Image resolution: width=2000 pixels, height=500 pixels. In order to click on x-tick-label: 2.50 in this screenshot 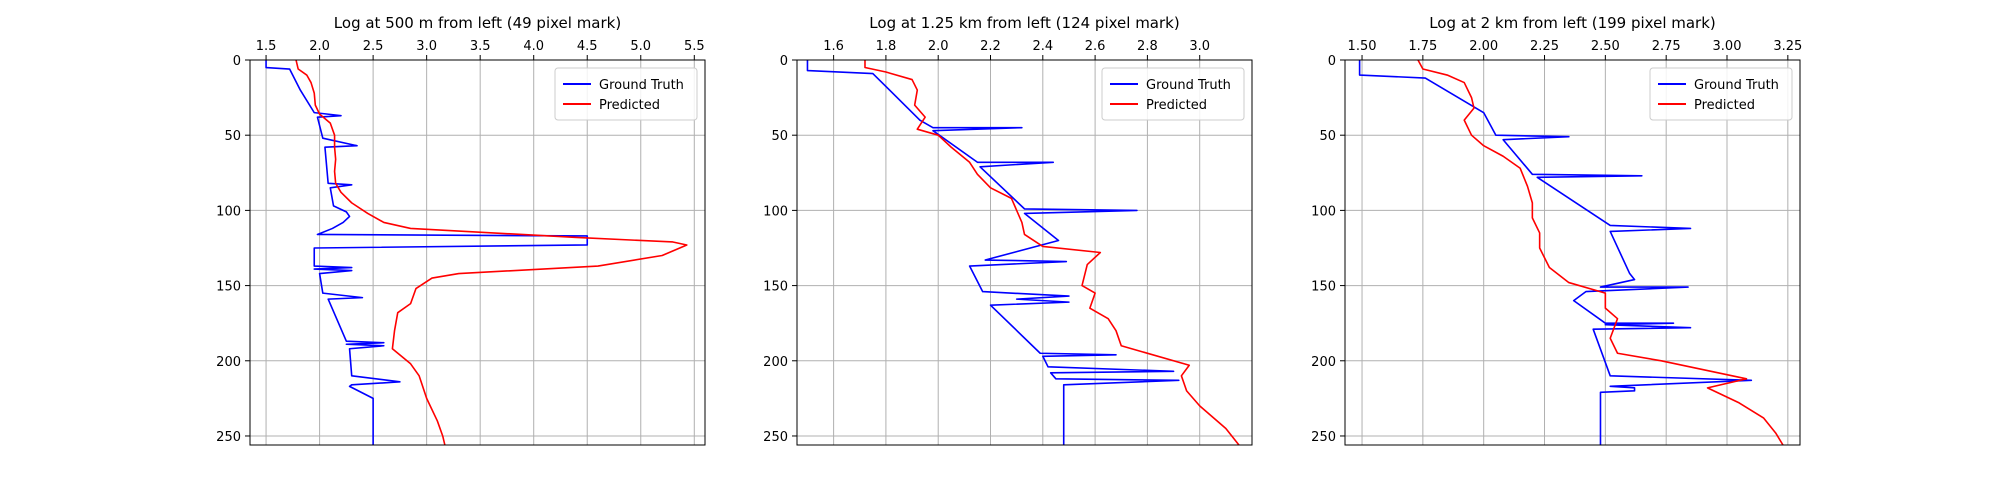, I will do `click(1605, 46)`.